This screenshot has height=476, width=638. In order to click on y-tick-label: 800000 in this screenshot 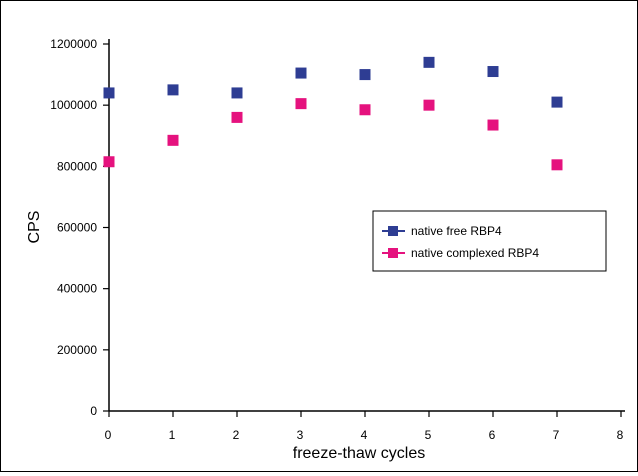, I will do `click(77, 166)`.